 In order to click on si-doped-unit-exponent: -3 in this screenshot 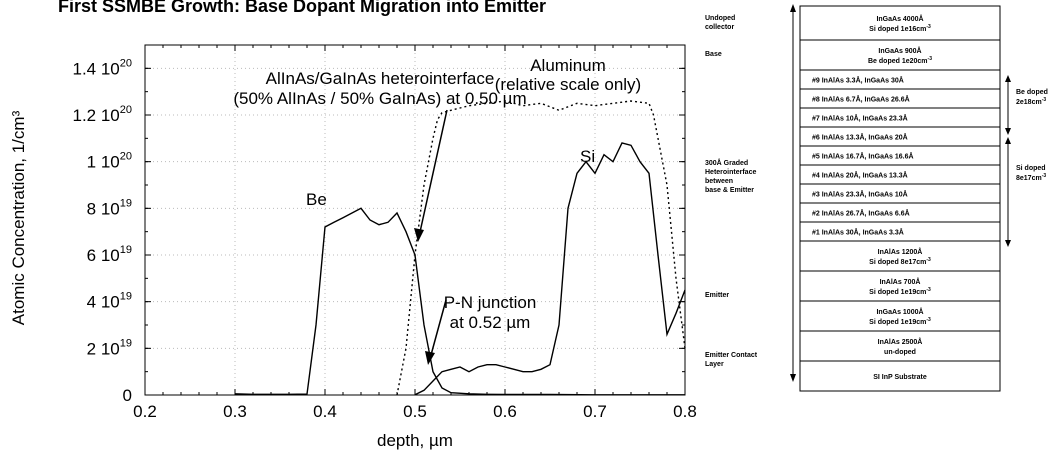, I will do `click(1044, 176)`.